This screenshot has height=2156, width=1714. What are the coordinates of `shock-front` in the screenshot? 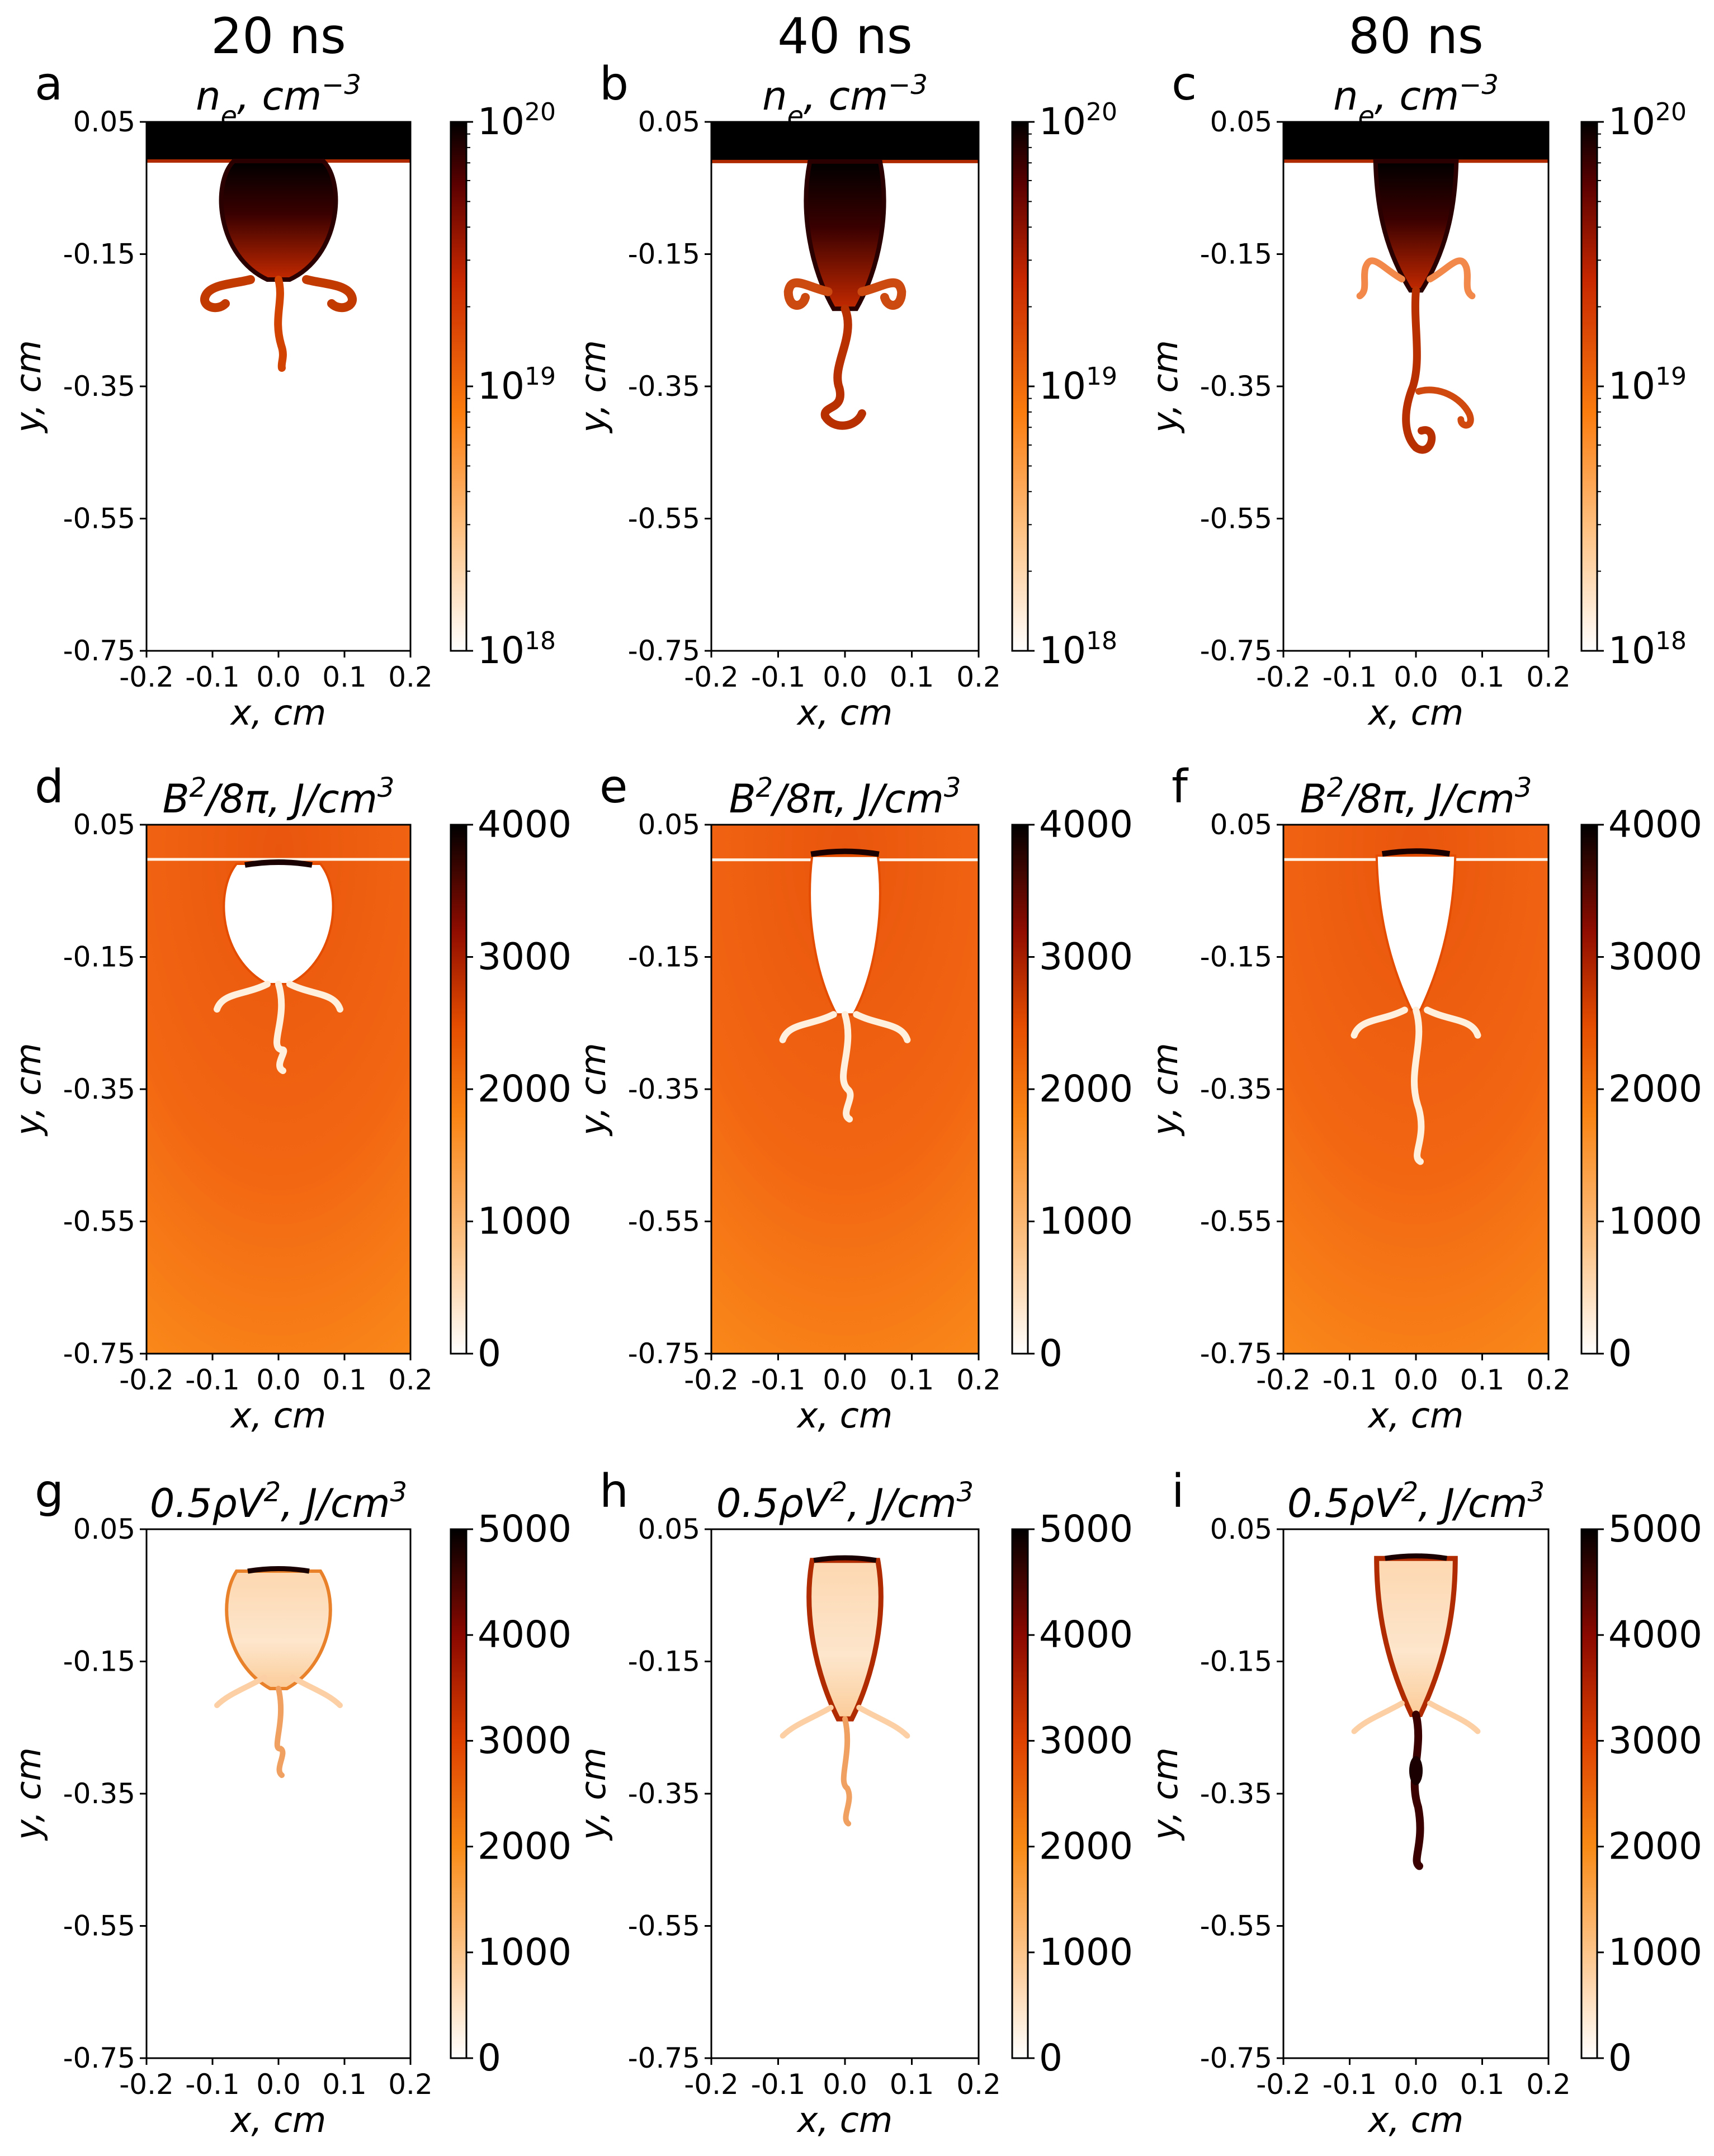 It's located at (278, 1570).